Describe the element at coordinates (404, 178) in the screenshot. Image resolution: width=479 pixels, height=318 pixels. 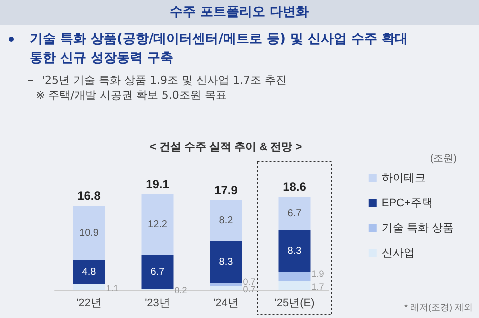
I see `legend-label: 하이테크` at that location.